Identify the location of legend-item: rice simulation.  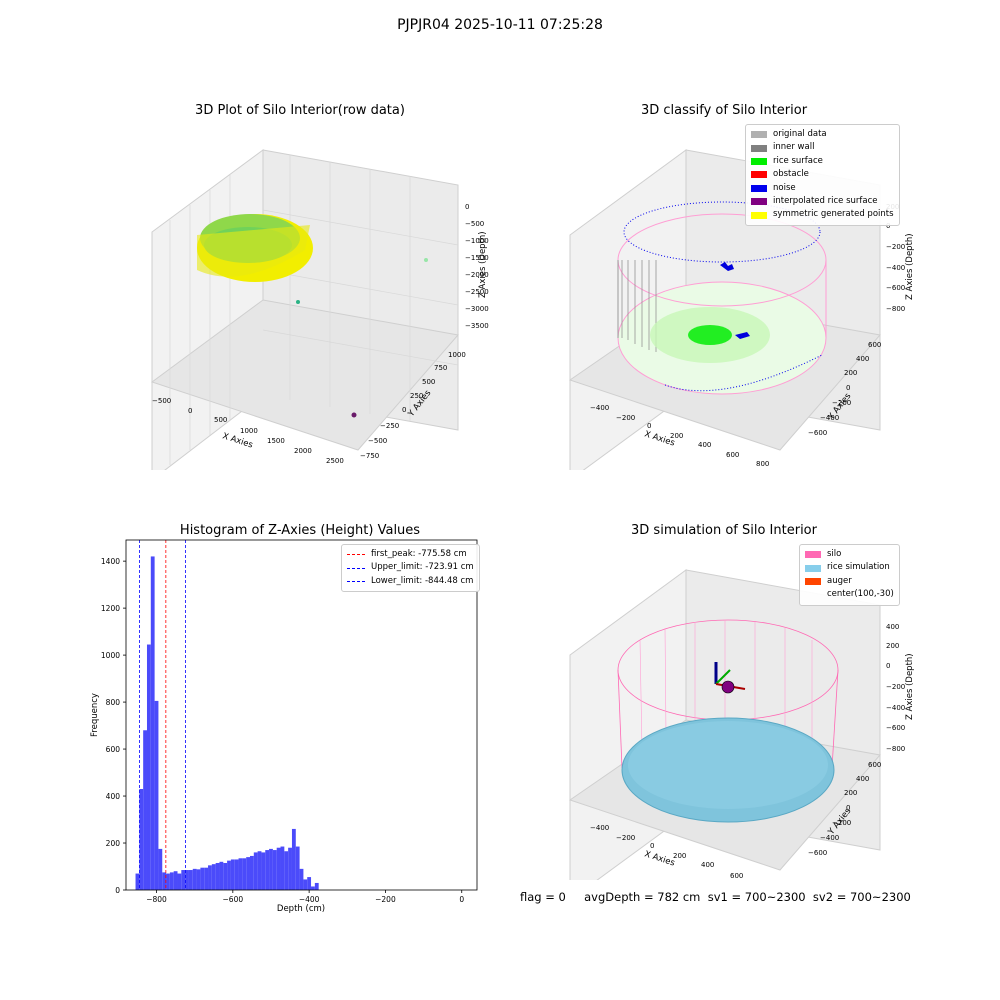
(849, 567).